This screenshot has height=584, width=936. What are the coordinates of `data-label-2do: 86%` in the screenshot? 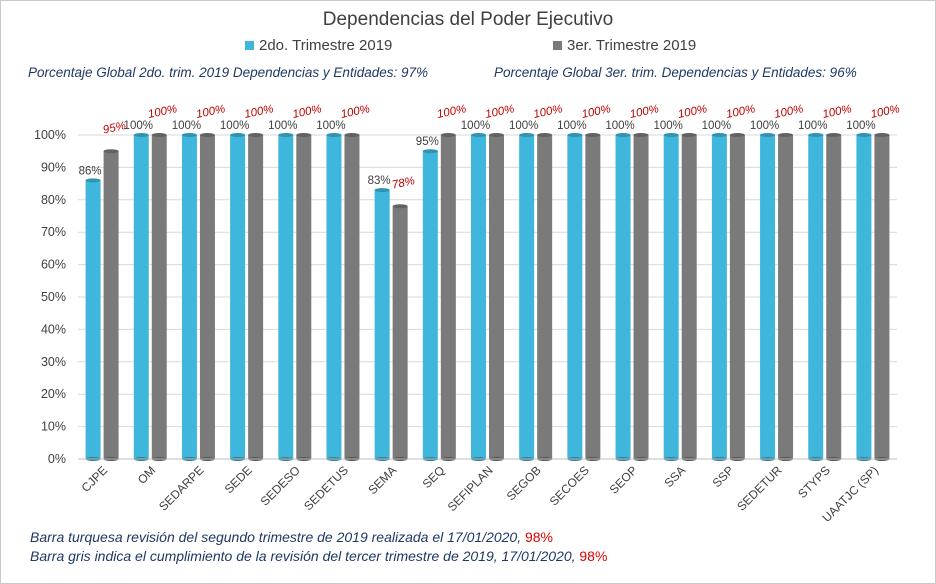 It's located at (90, 171).